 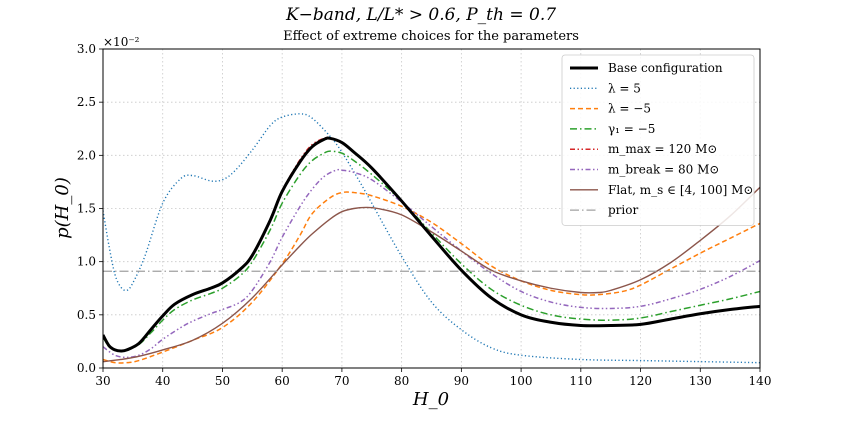 What do you see at coordinates (121, 42) in the screenshot?
I see `y-multiplier-label: ×10⁻²` at bounding box center [121, 42].